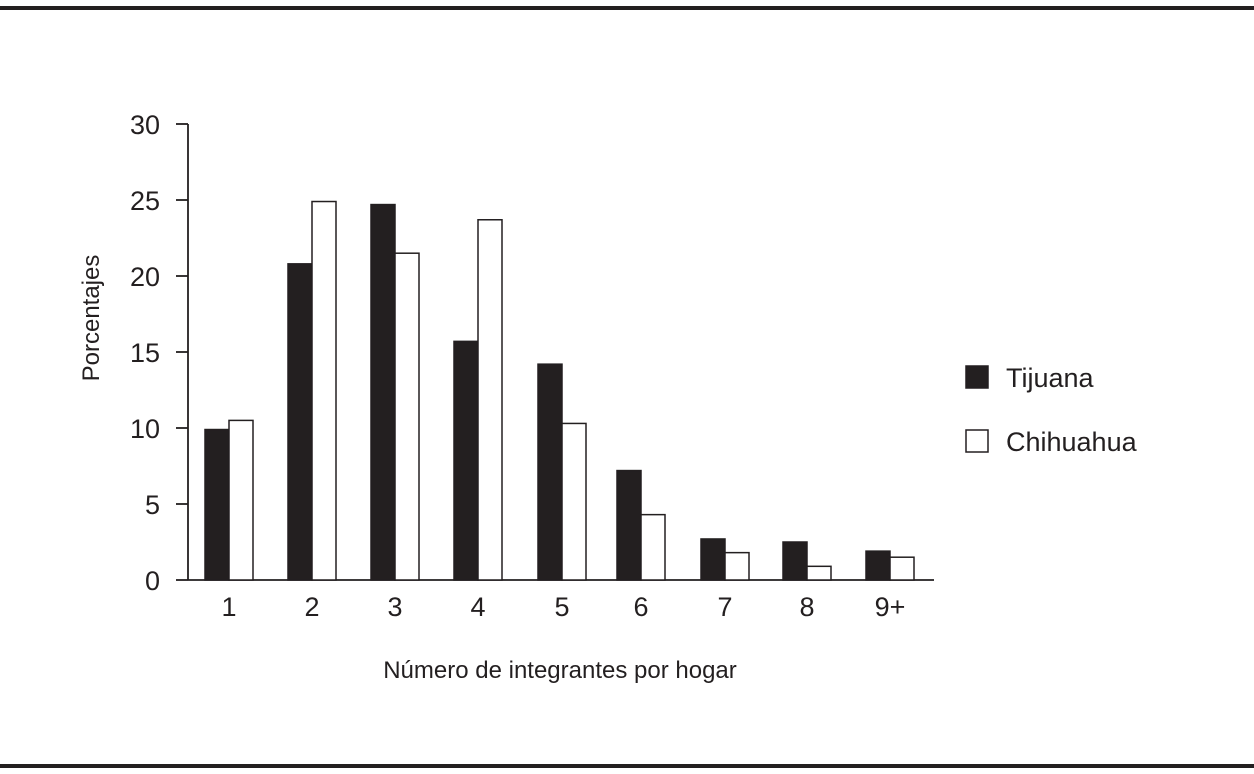 Image resolution: width=1254 pixels, height=774 pixels. Describe the element at coordinates (145, 353) in the screenshot. I see `y-tick-label: 15` at that location.